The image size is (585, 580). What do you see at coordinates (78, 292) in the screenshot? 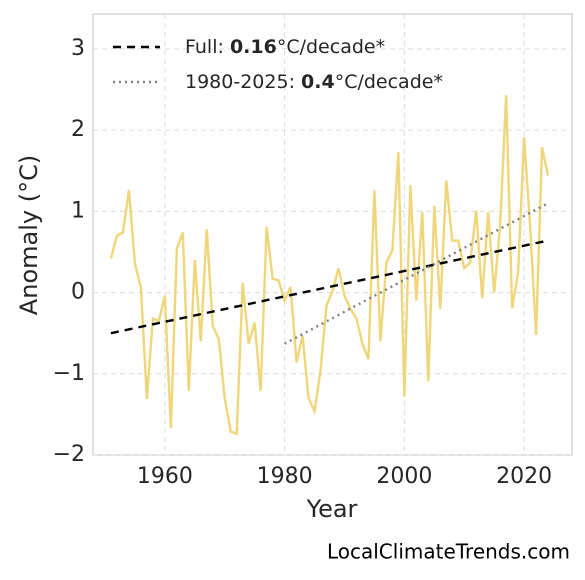
I see `y-tick-label: 0` at bounding box center [78, 292].